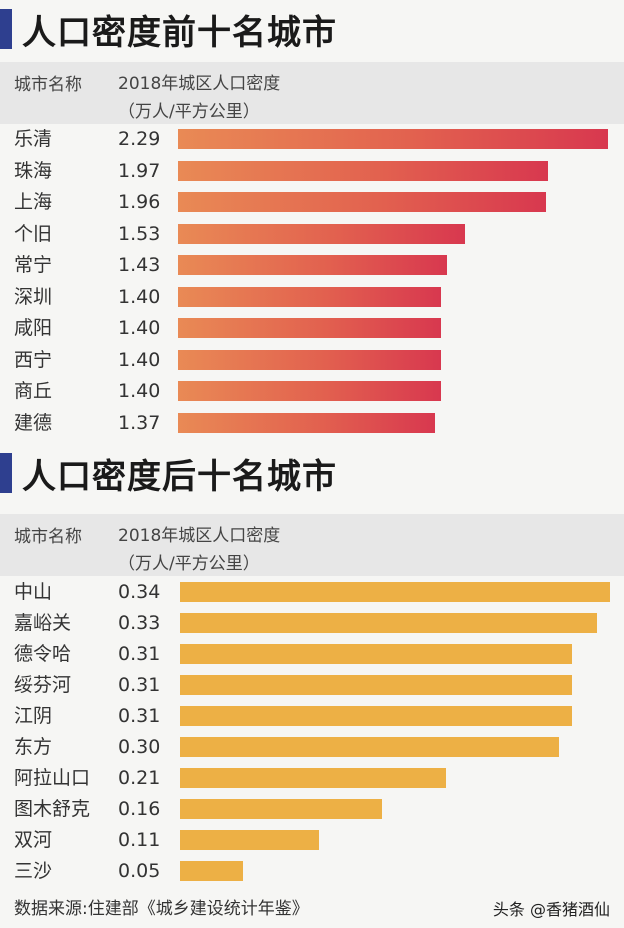  Describe the element at coordinates (139, 623) in the screenshot. I see `data-label: 0.33` at that location.